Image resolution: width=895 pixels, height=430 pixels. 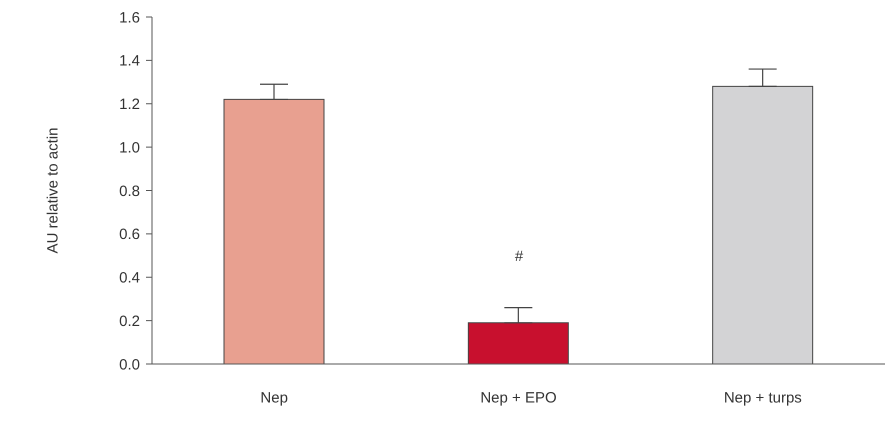 I want to click on y-tick-label: 0.8, so click(x=129, y=191).